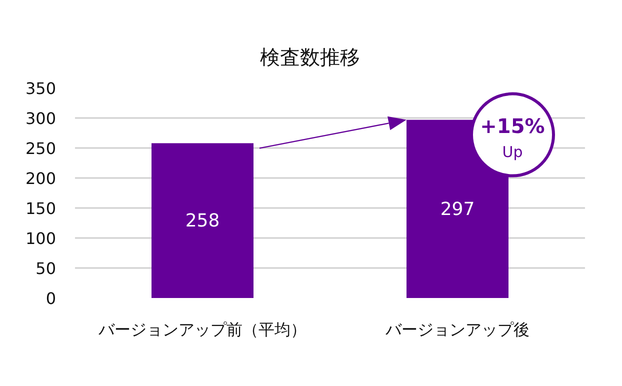 This screenshot has width=622, height=386. I want to click on data-label: 297, so click(457, 209).